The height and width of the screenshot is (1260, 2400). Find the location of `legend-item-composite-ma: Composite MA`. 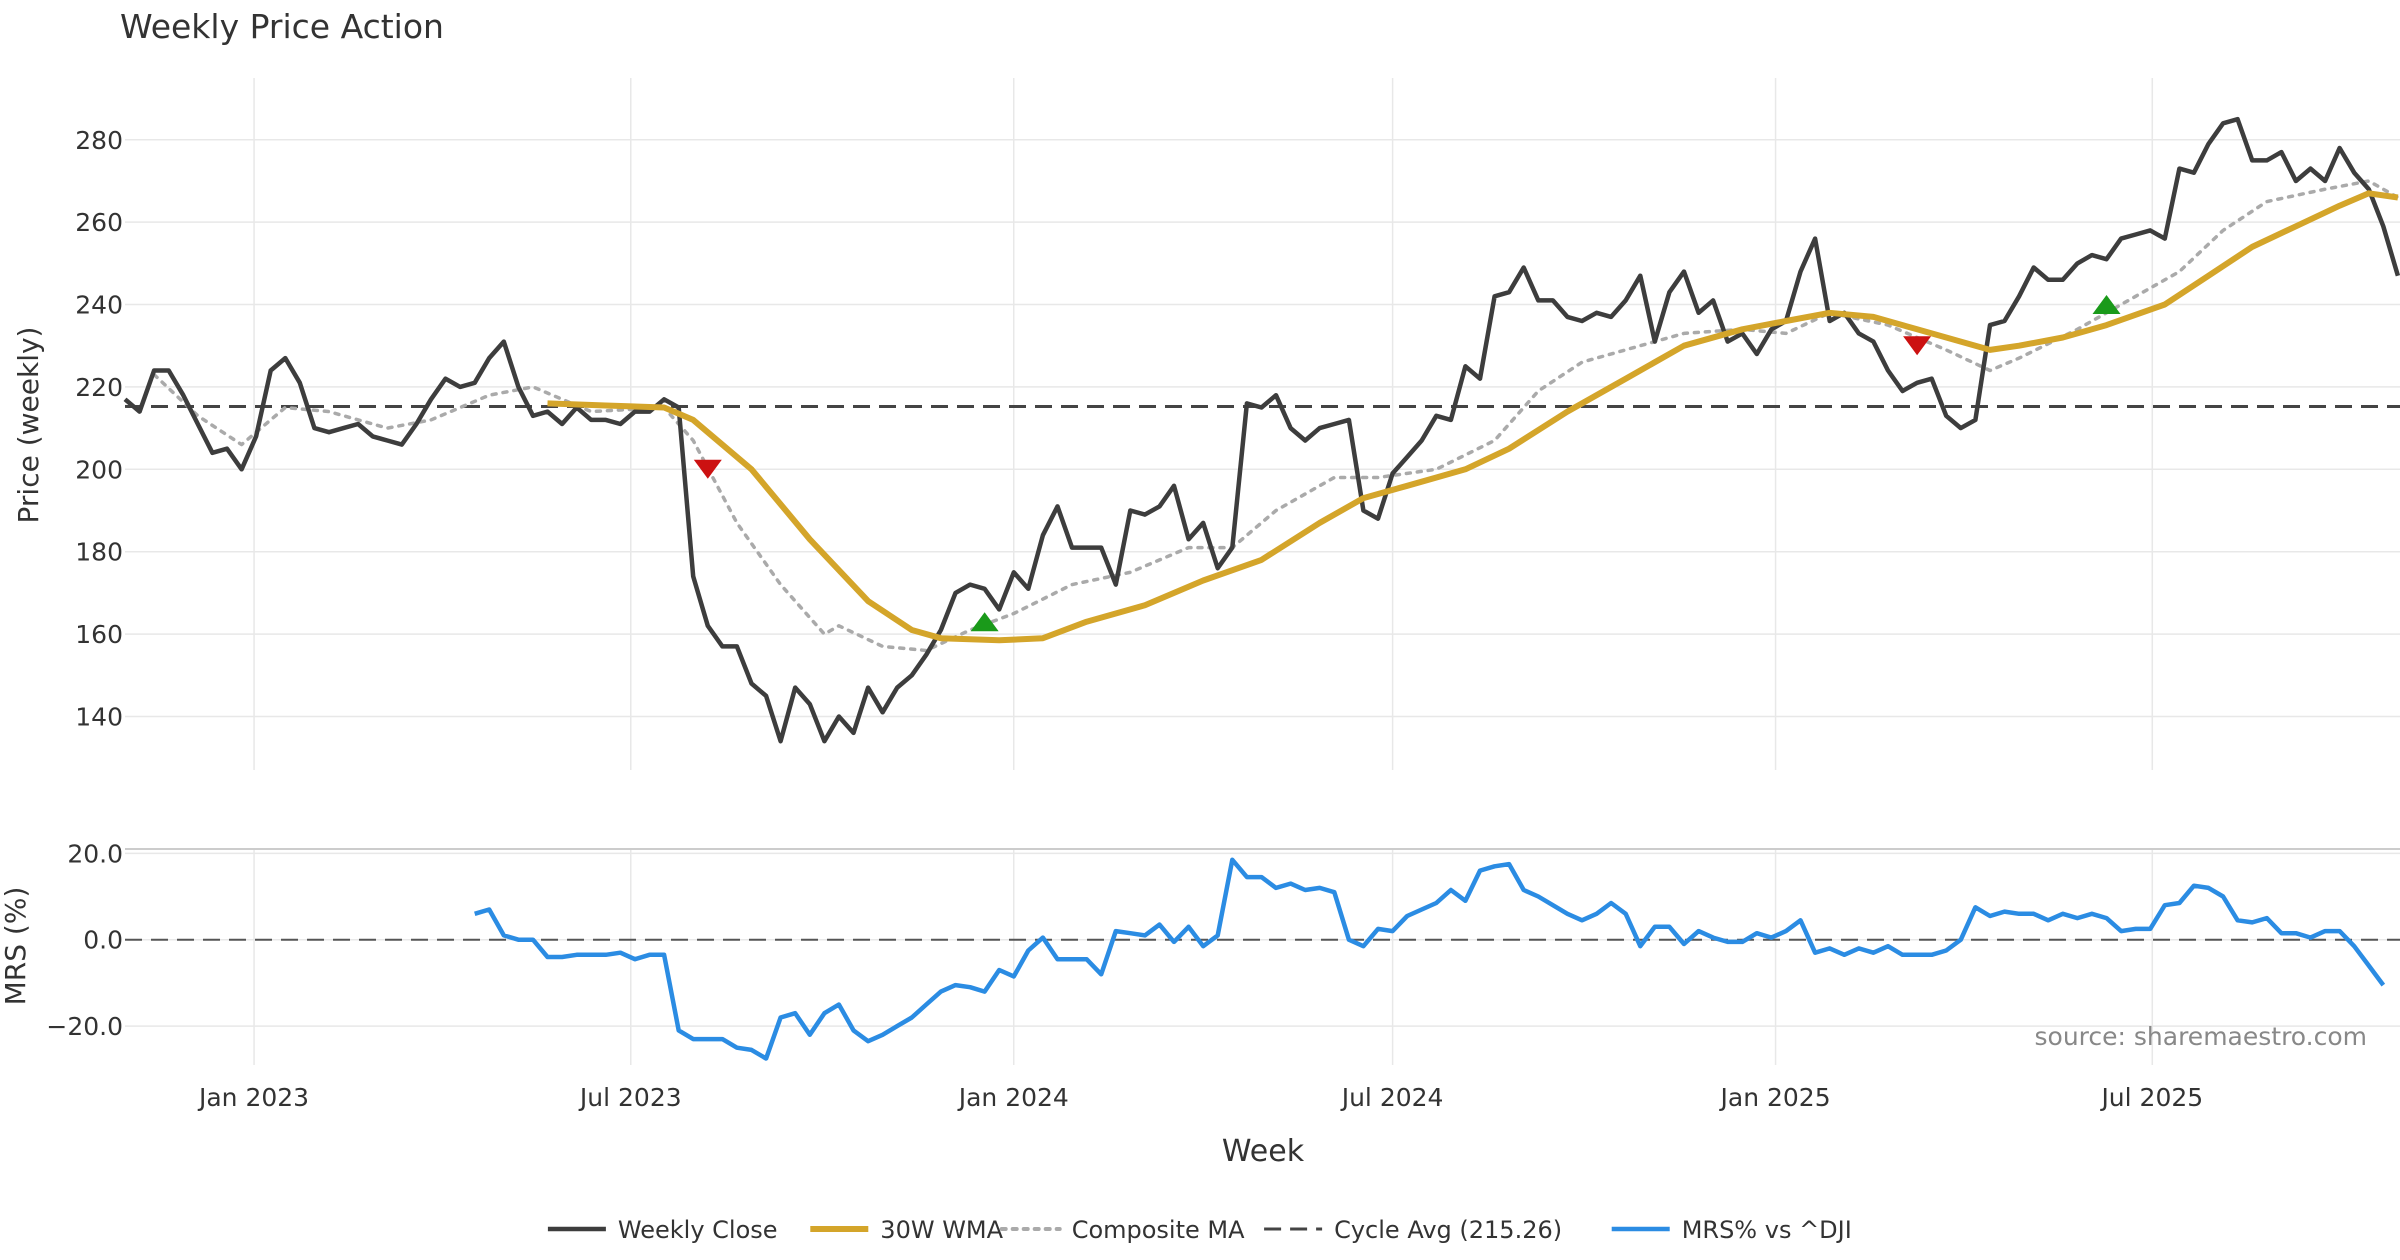

legend-item-composite-ma: Composite MA is located at coordinates (1122, 1230).